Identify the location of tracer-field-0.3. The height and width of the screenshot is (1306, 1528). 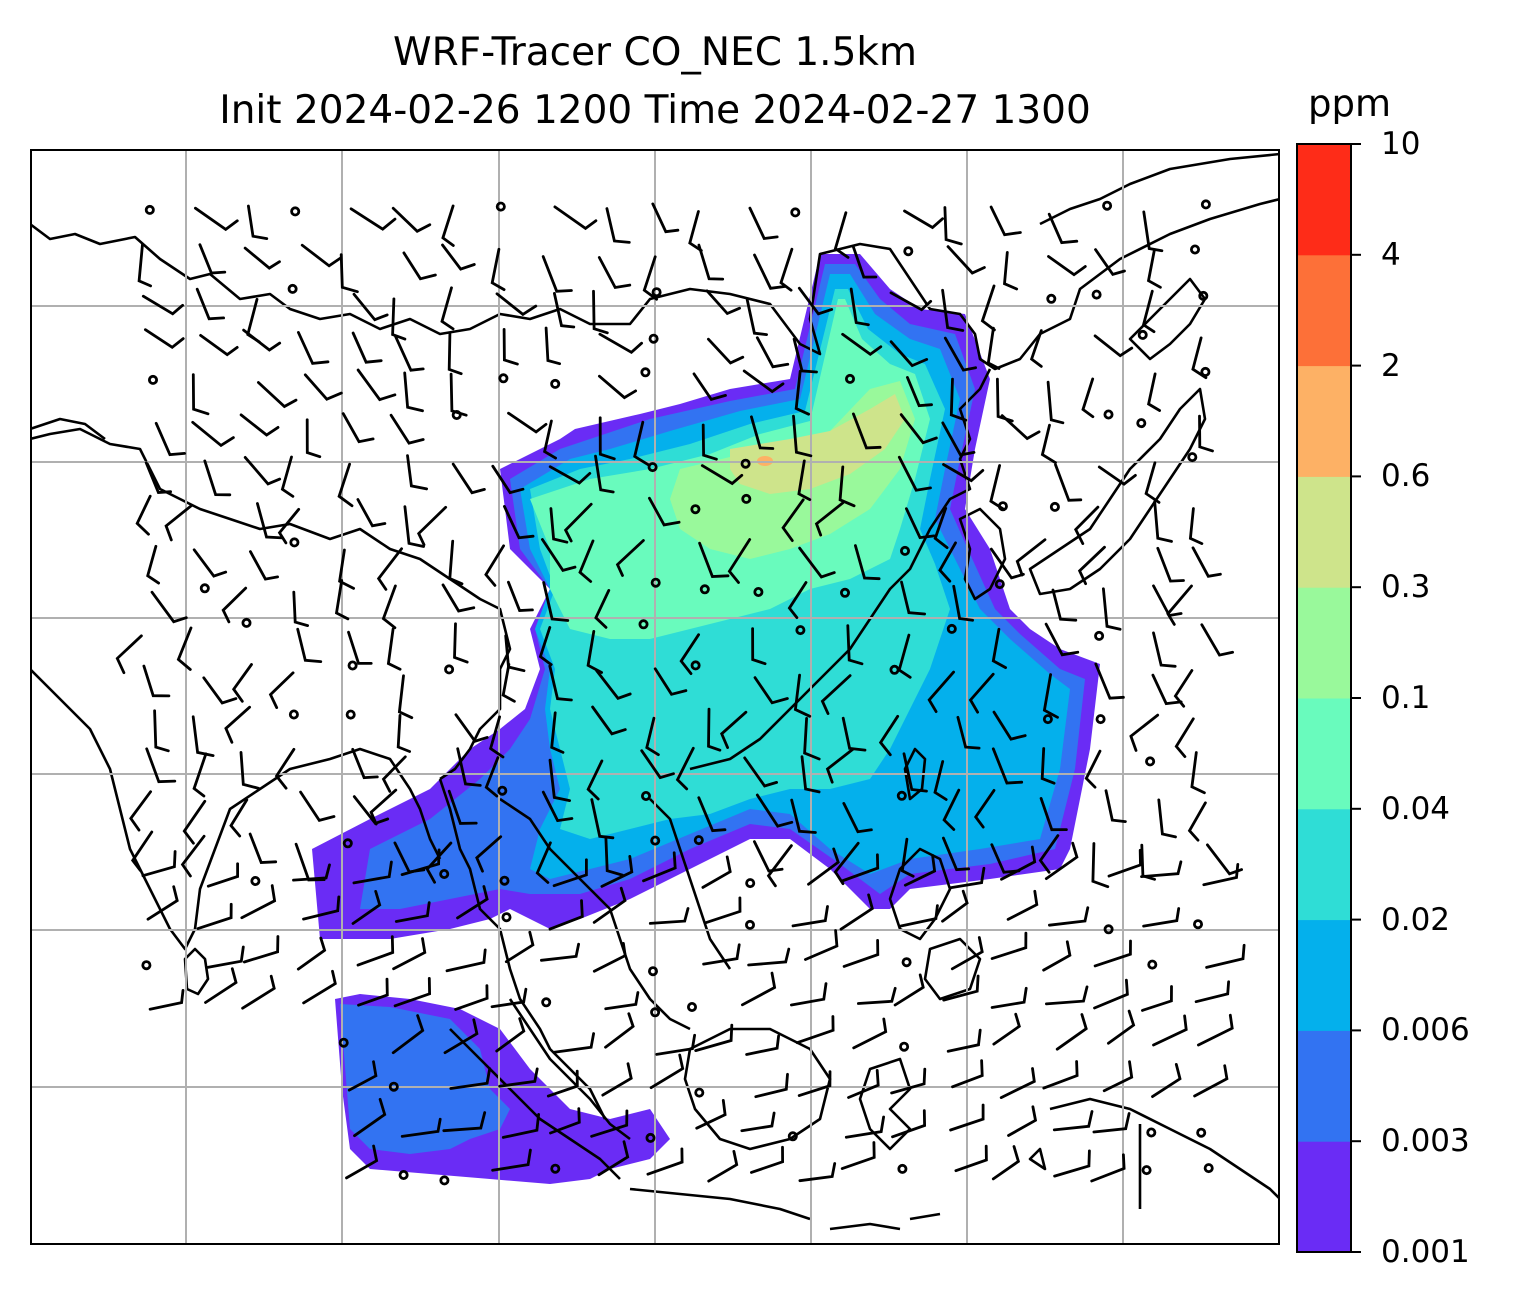
(817, 444).